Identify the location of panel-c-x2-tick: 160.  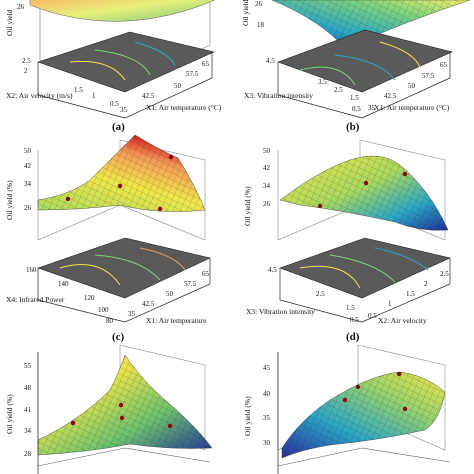
(31, 270).